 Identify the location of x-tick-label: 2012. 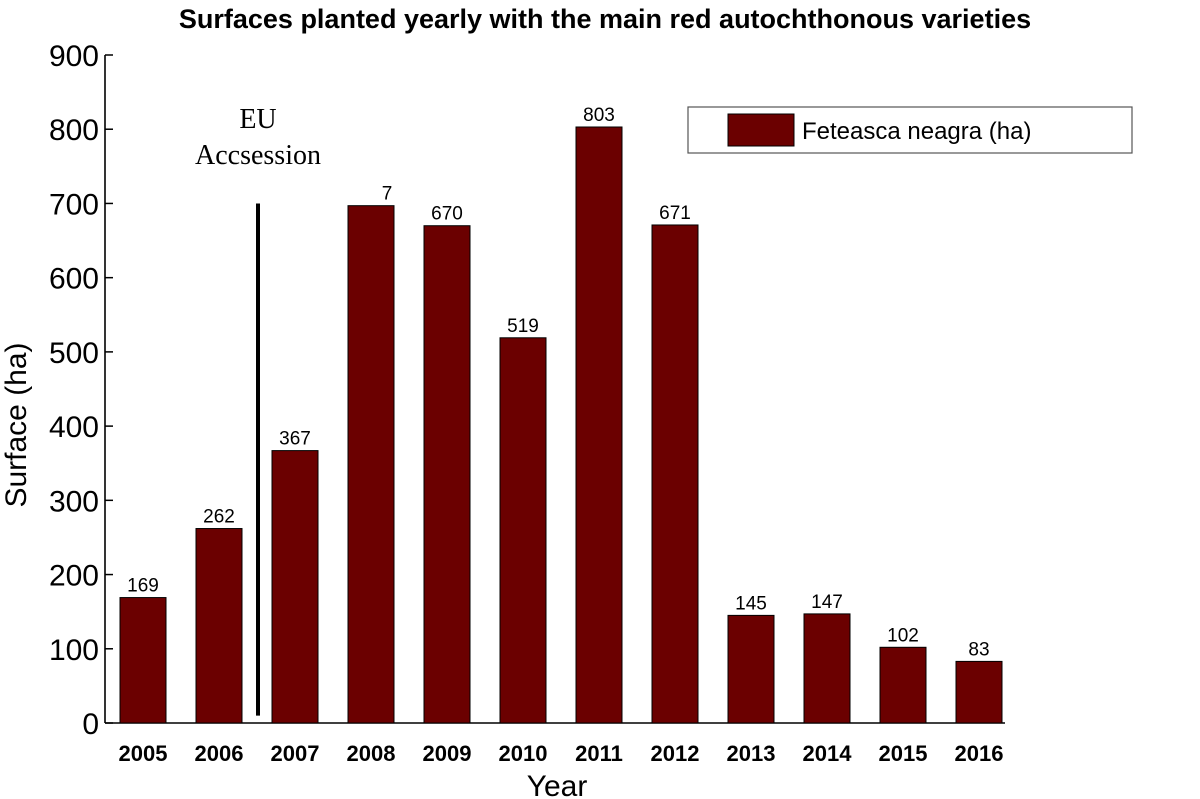
(675, 753).